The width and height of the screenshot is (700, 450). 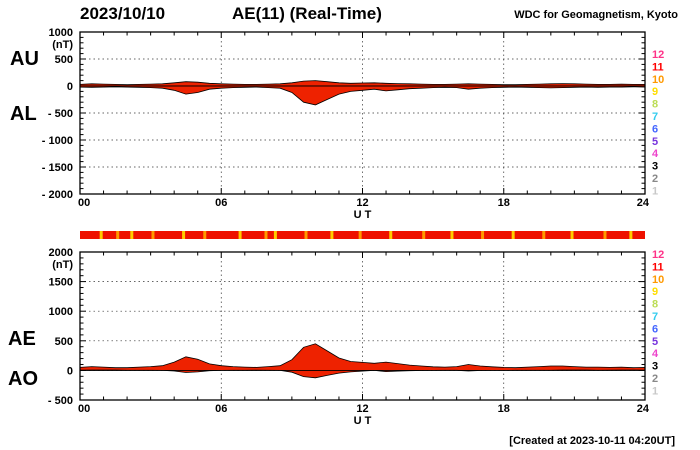 I want to click on quality-bar, so click(x=362, y=235).